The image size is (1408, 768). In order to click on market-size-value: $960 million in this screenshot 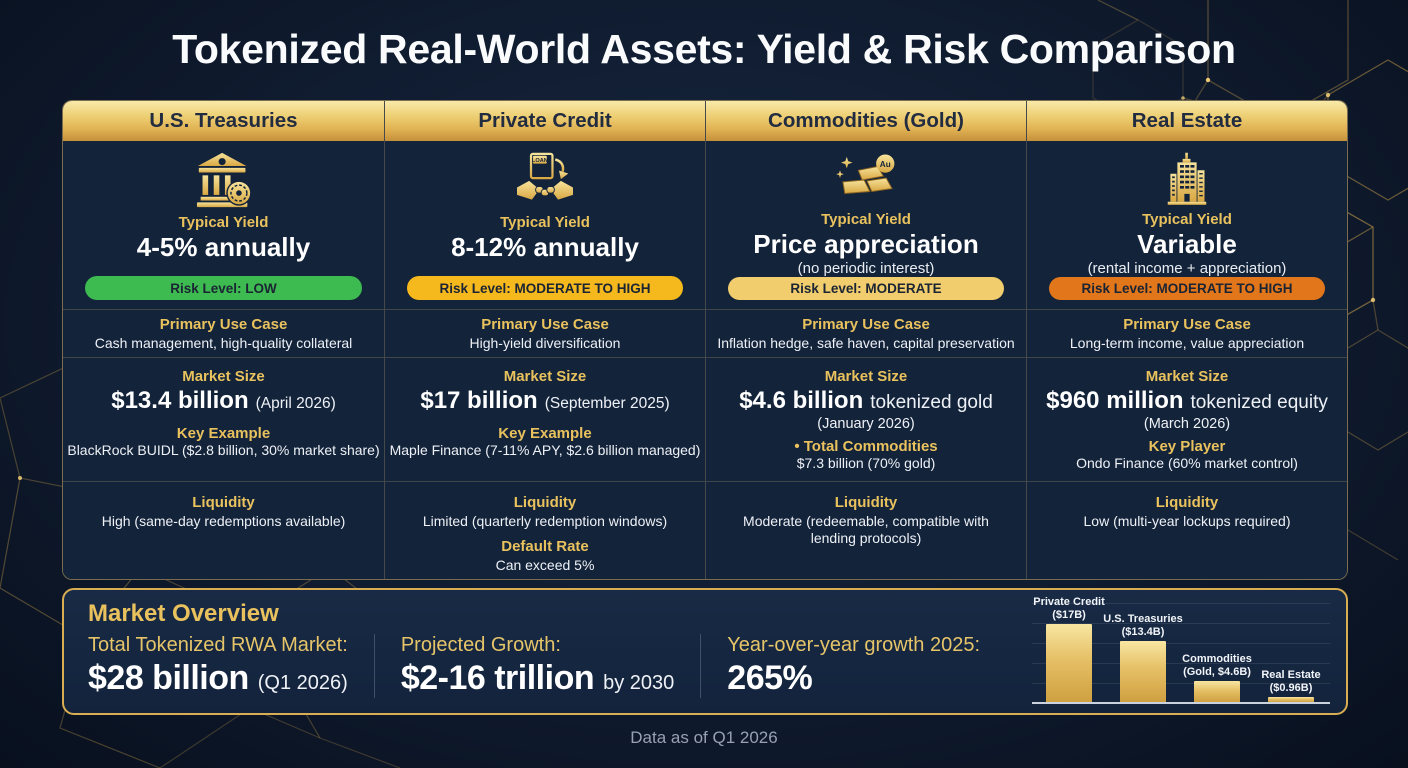, I will do `click(1115, 400)`.